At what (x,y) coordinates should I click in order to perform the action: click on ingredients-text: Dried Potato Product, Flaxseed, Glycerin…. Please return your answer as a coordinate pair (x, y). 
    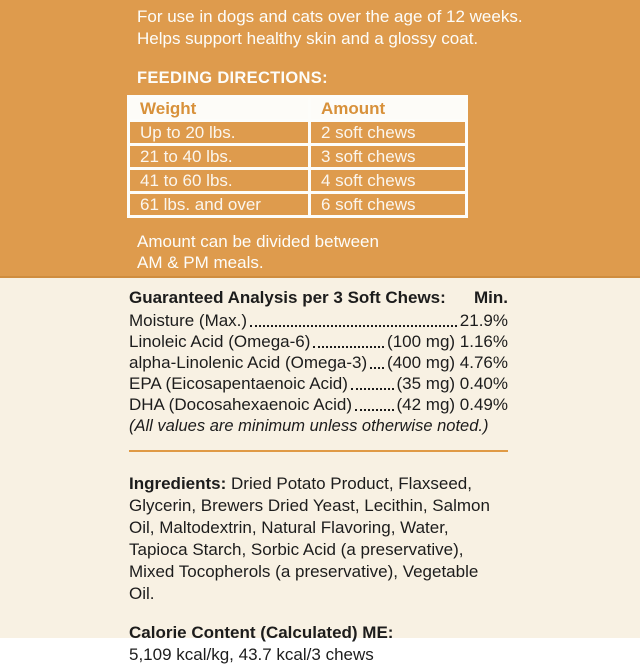
    Looking at the image, I should click on (309, 538).